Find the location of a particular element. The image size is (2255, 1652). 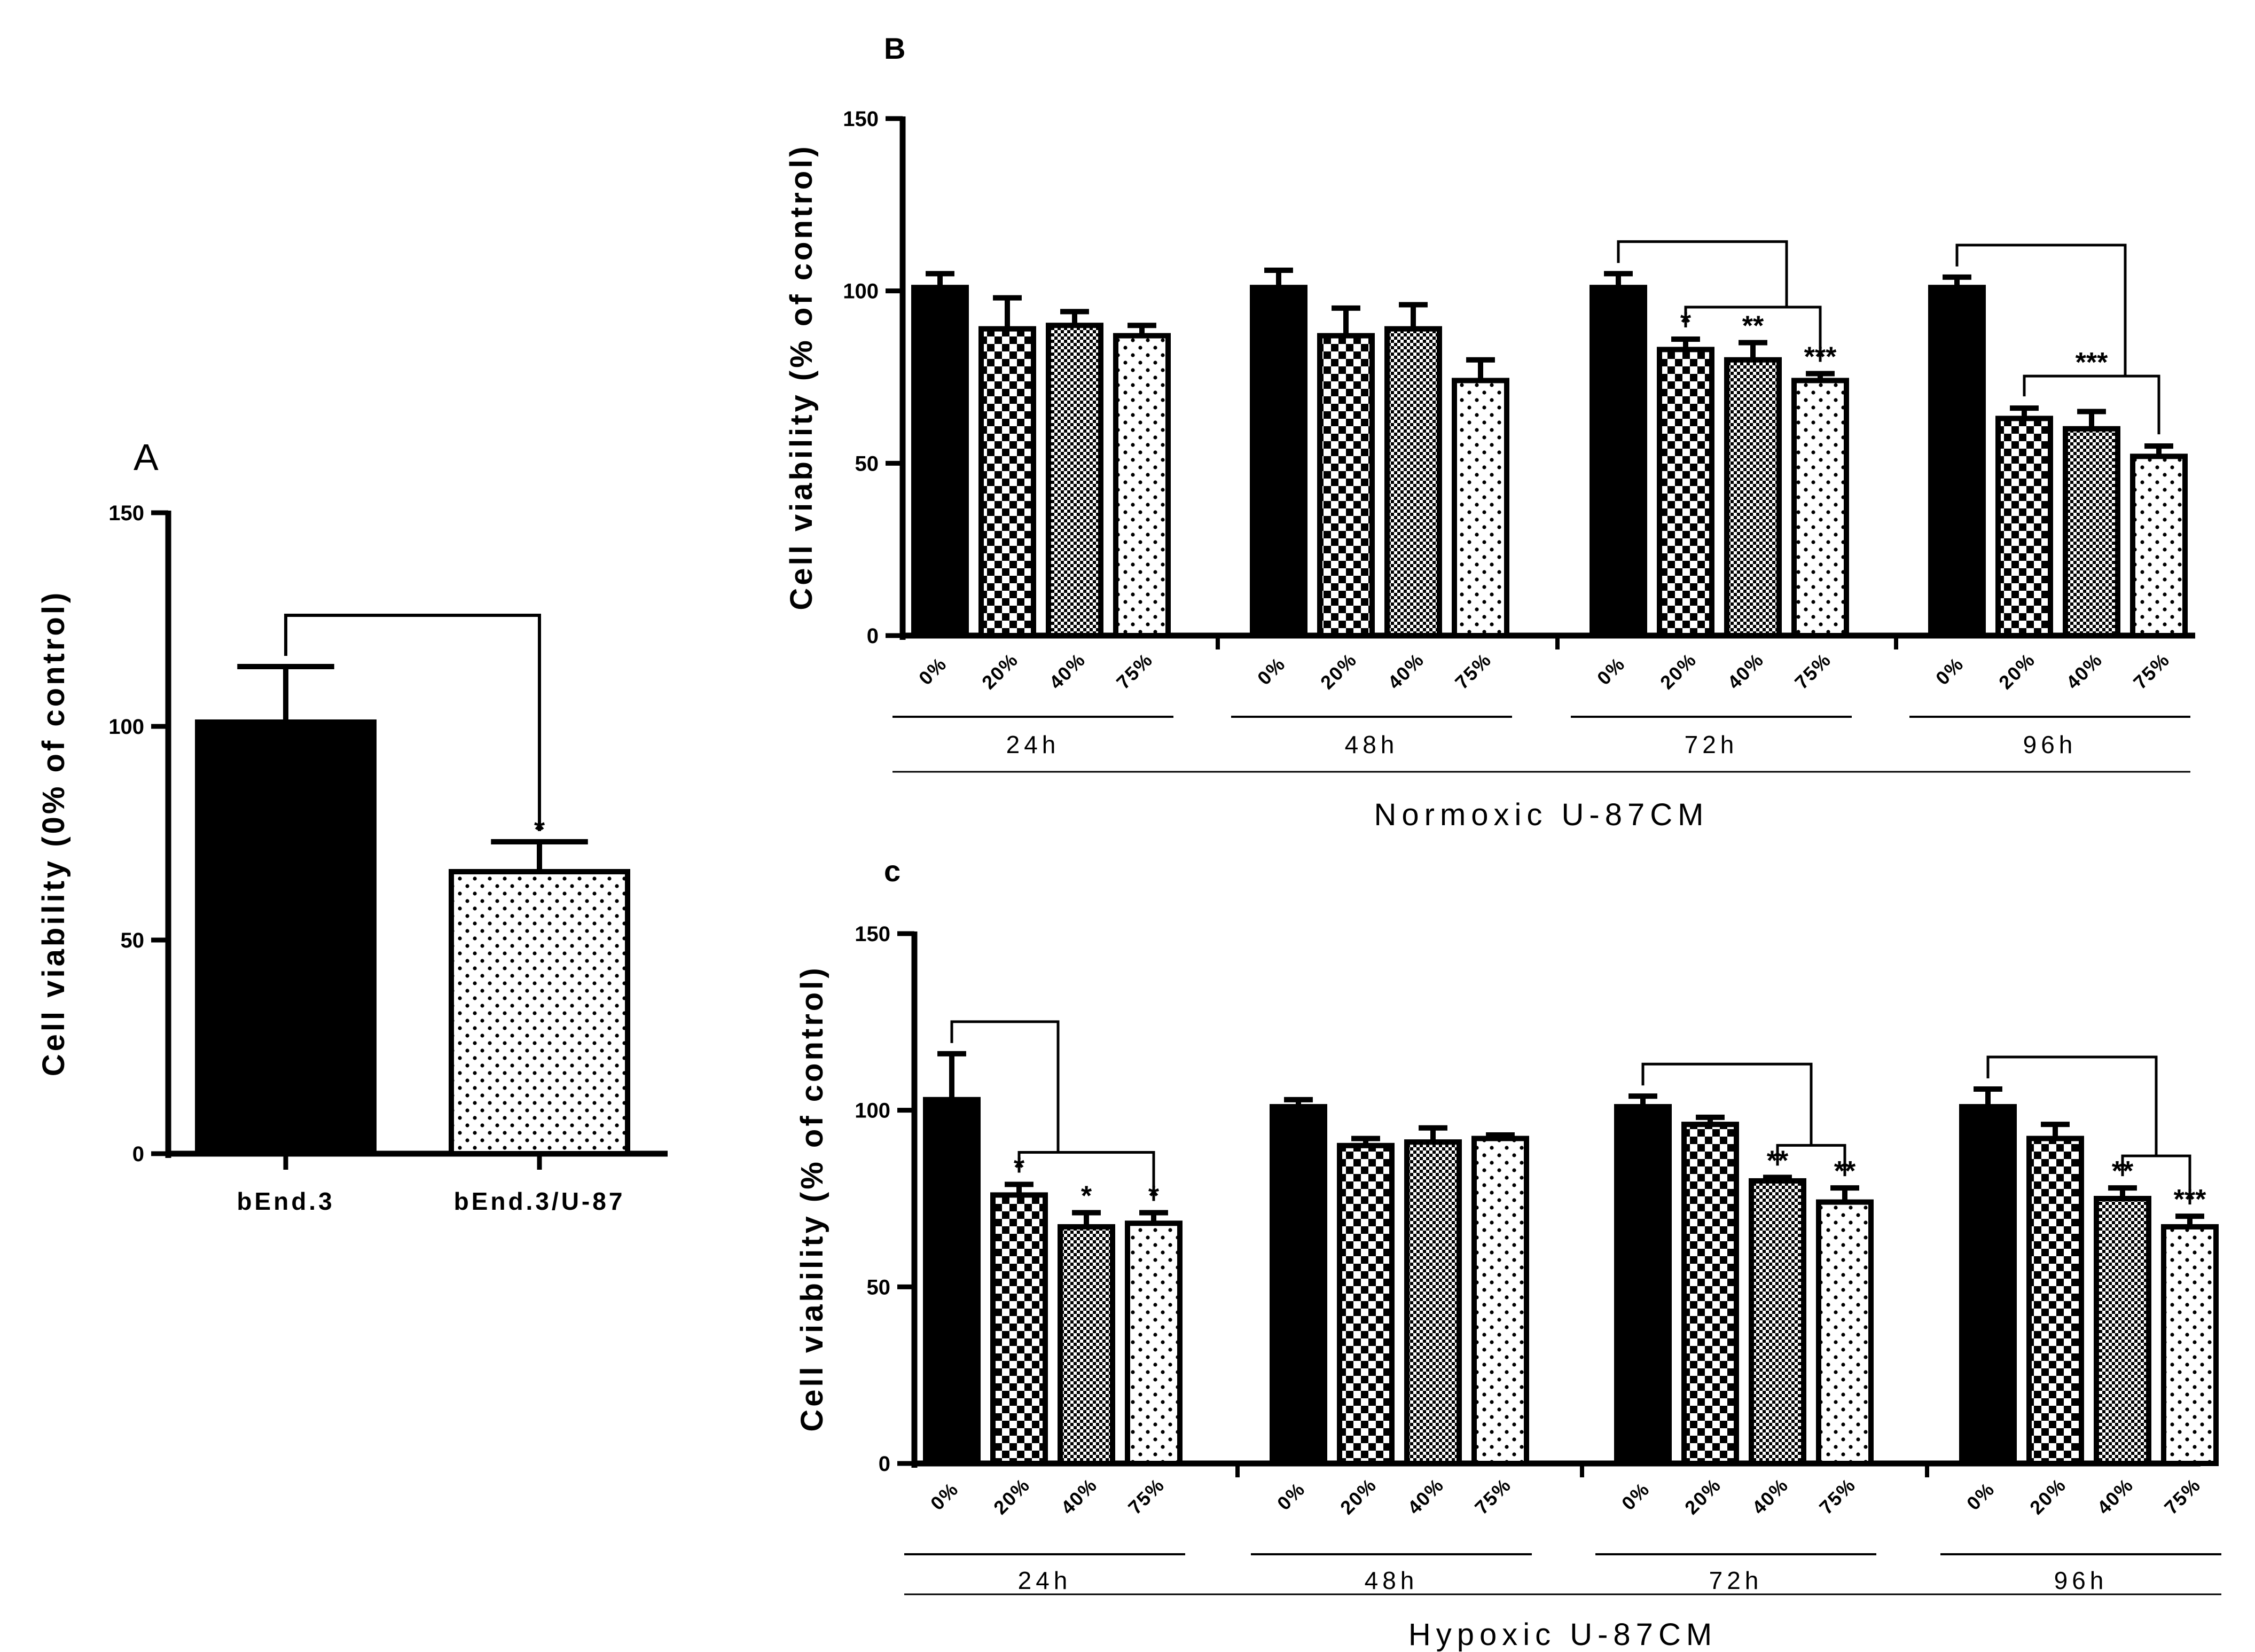

B-xlabel-72h-1: 20% is located at coordinates (1678, 670).